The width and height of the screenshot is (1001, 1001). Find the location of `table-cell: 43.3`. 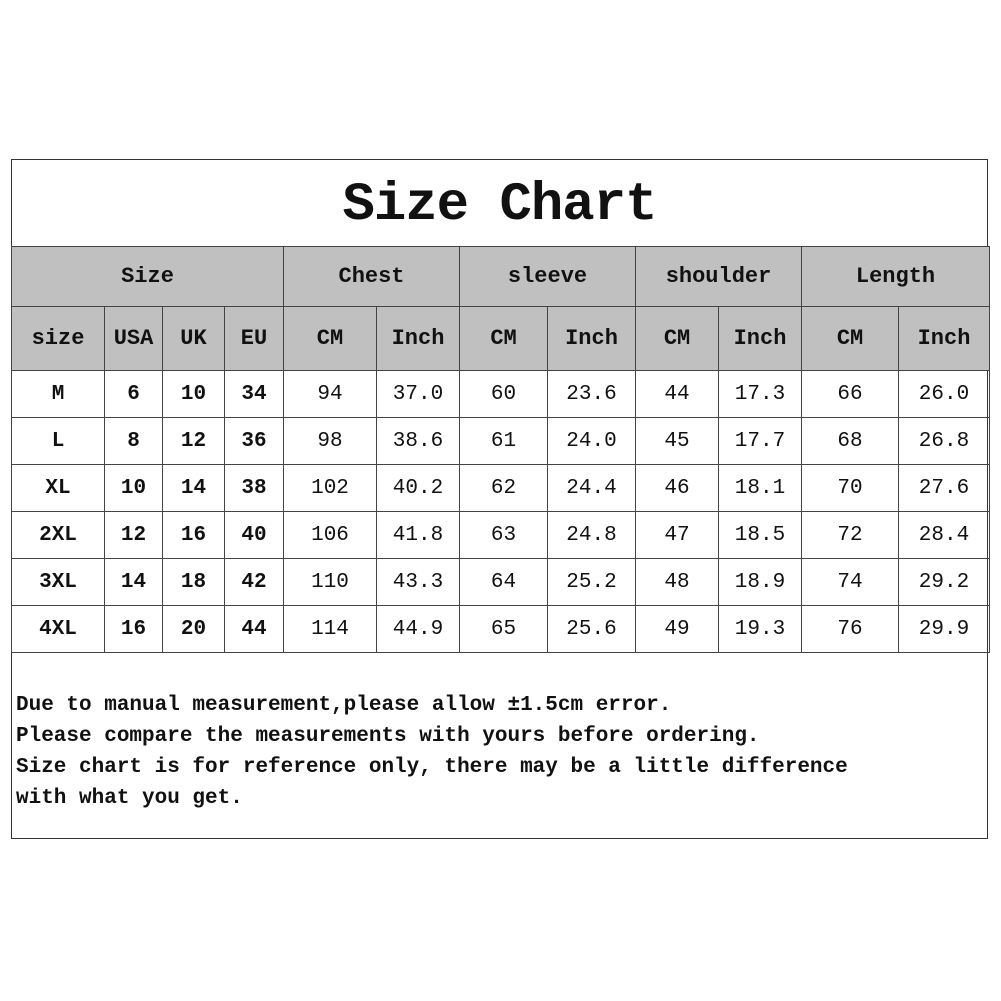

table-cell: 43.3 is located at coordinates (418, 582).